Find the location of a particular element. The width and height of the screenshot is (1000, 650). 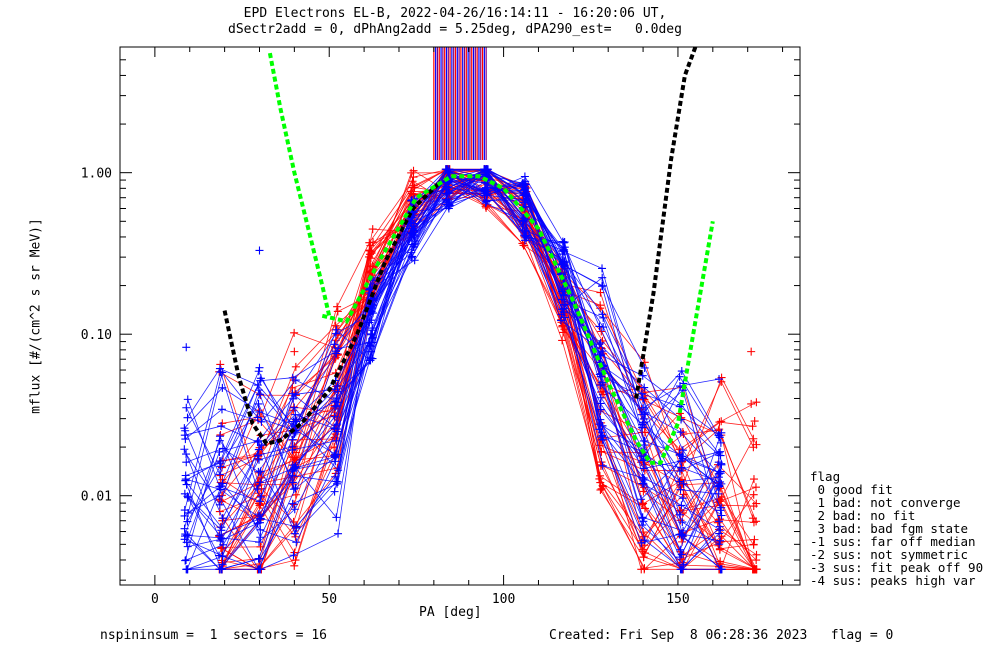

x-axis-label: PA [deg] is located at coordinates (450, 612).